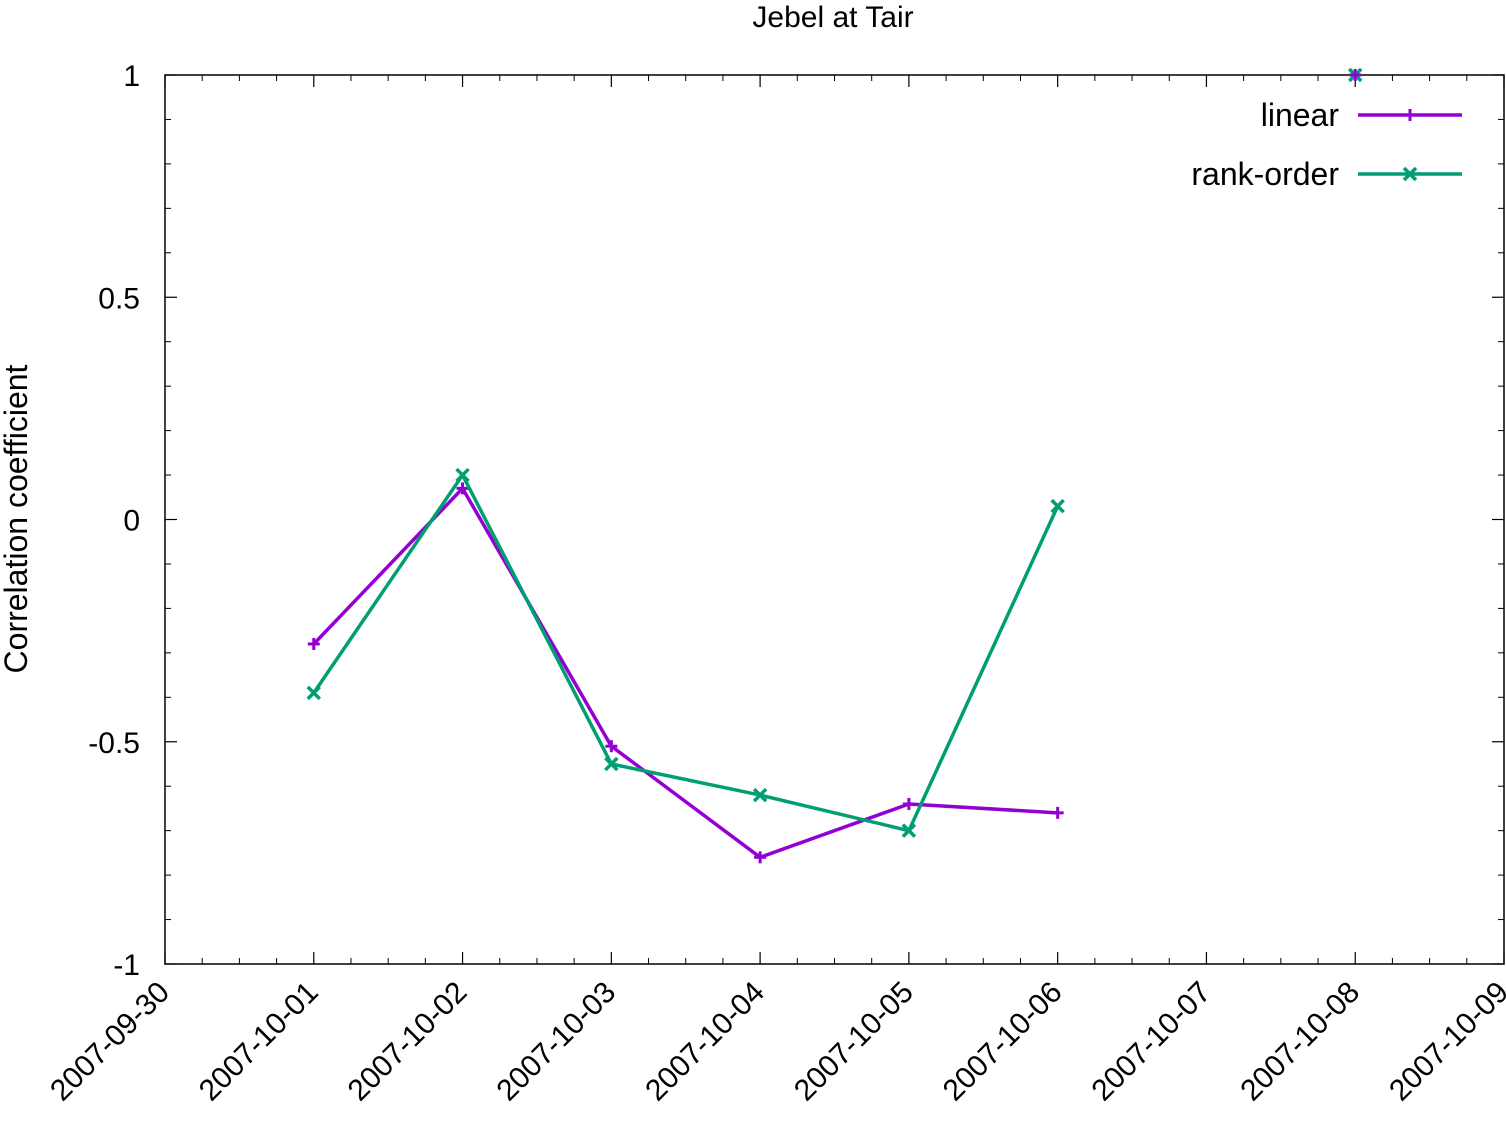 The width and height of the screenshot is (1506, 1127). What do you see at coordinates (110, 1042) in the screenshot?
I see `x-tick-label: 2007-09-30` at bounding box center [110, 1042].